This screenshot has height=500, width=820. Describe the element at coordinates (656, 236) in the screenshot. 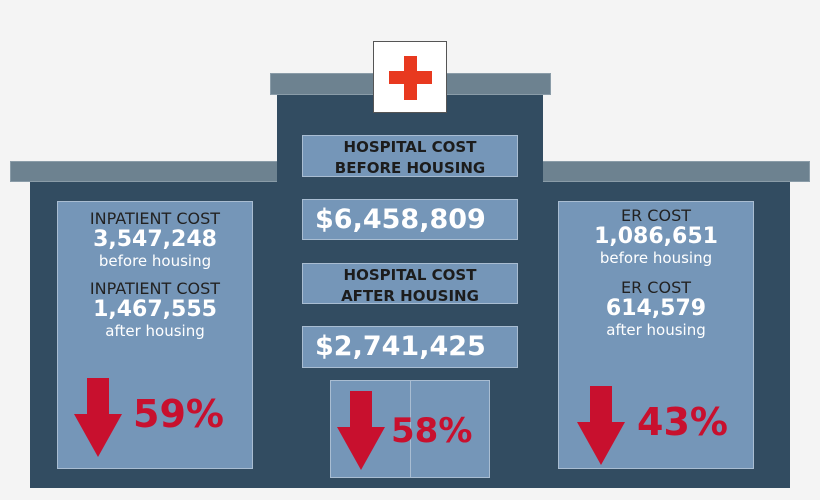

I see `value1: 1,086,651` at that location.